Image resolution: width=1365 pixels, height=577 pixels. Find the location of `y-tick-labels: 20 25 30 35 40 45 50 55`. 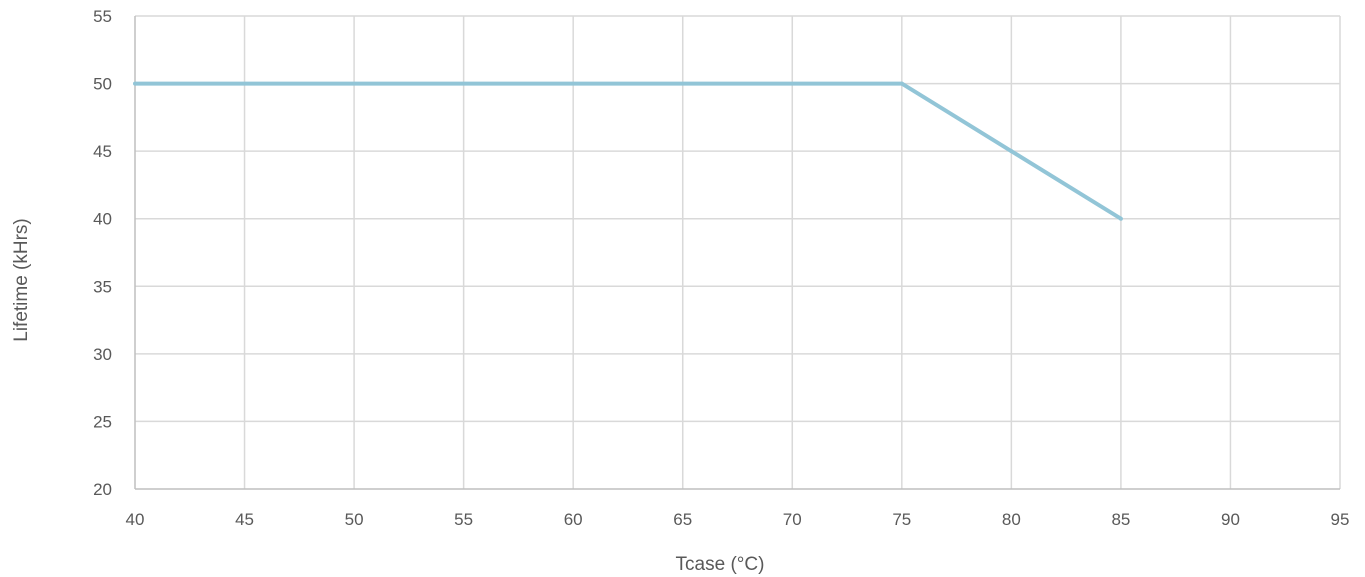

y-tick-labels: 20 25 30 35 40 45 50 55 is located at coordinates (102, 253).